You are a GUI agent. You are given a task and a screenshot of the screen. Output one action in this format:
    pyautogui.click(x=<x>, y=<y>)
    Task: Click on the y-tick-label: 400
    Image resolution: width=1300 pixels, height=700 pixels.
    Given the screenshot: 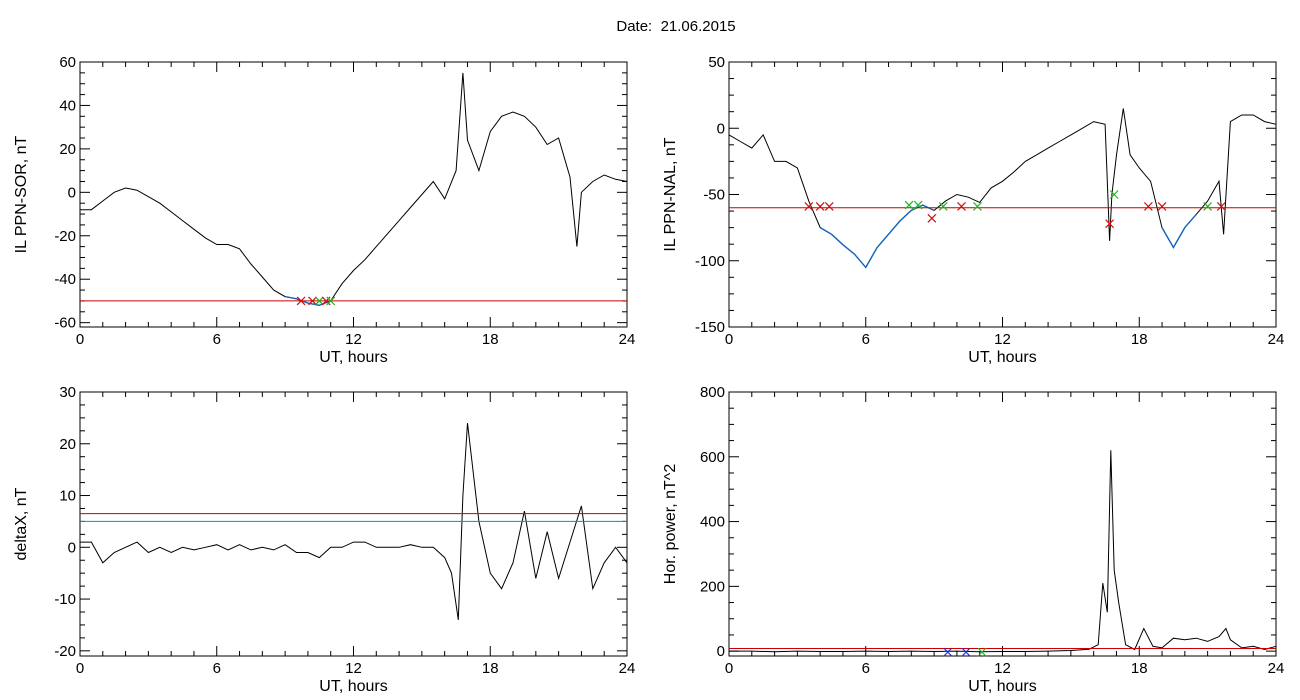 What is the action you would take?
    pyautogui.click(x=712, y=522)
    